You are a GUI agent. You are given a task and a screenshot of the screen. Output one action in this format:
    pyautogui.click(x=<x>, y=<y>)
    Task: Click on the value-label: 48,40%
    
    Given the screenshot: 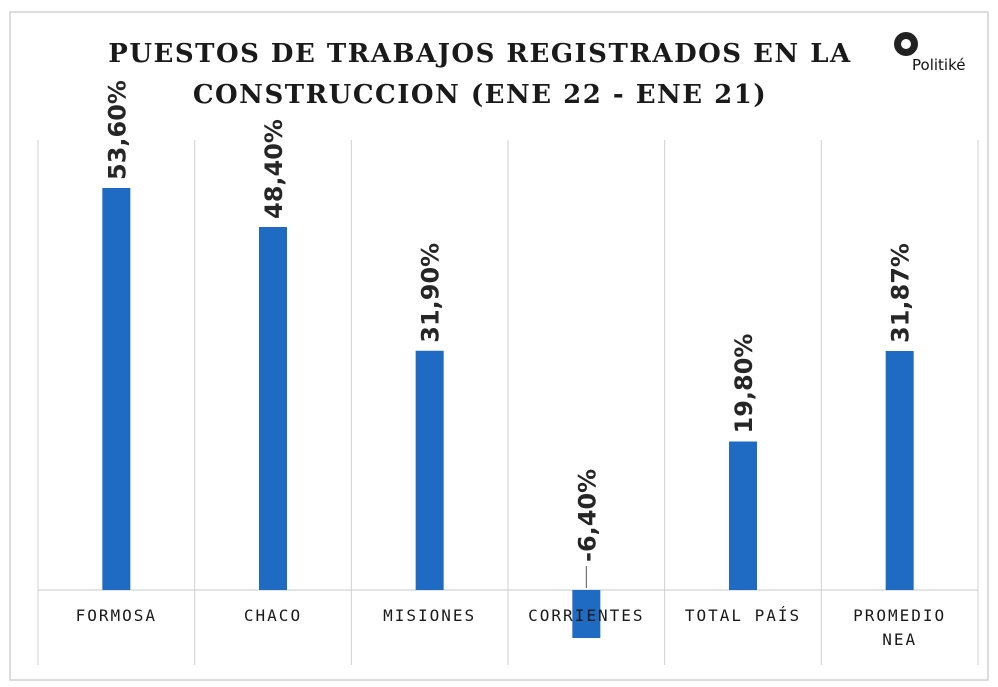 What is the action you would take?
    pyautogui.click(x=274, y=169)
    